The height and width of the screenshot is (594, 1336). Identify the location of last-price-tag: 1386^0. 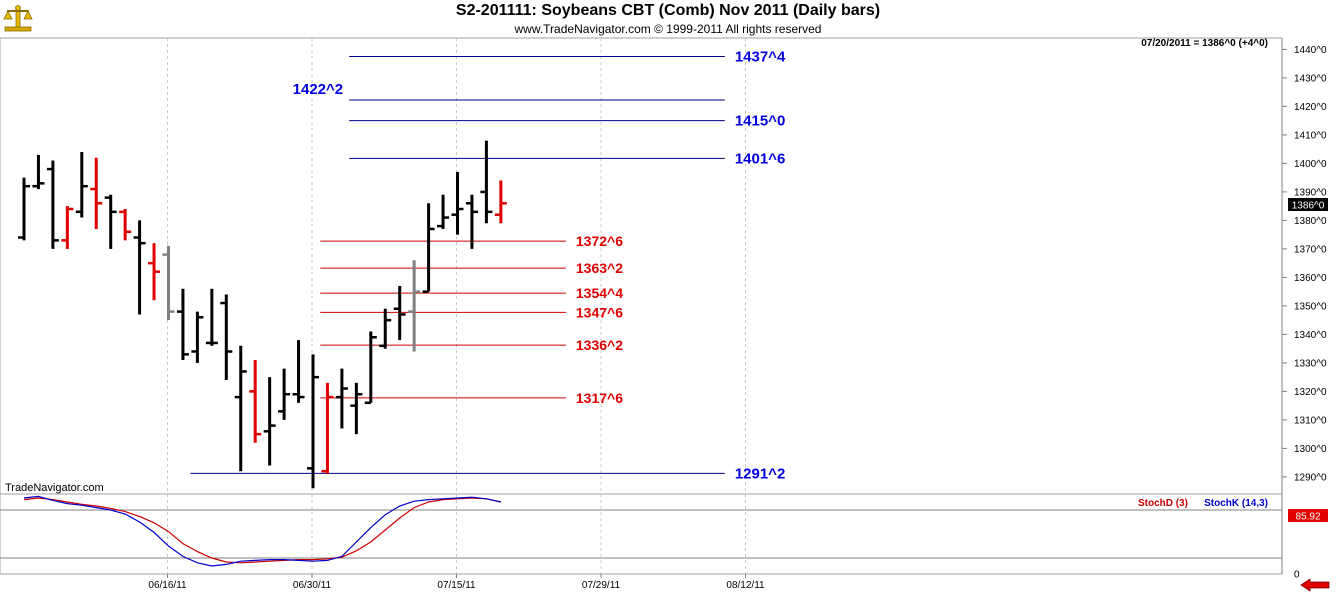
(1308, 205).